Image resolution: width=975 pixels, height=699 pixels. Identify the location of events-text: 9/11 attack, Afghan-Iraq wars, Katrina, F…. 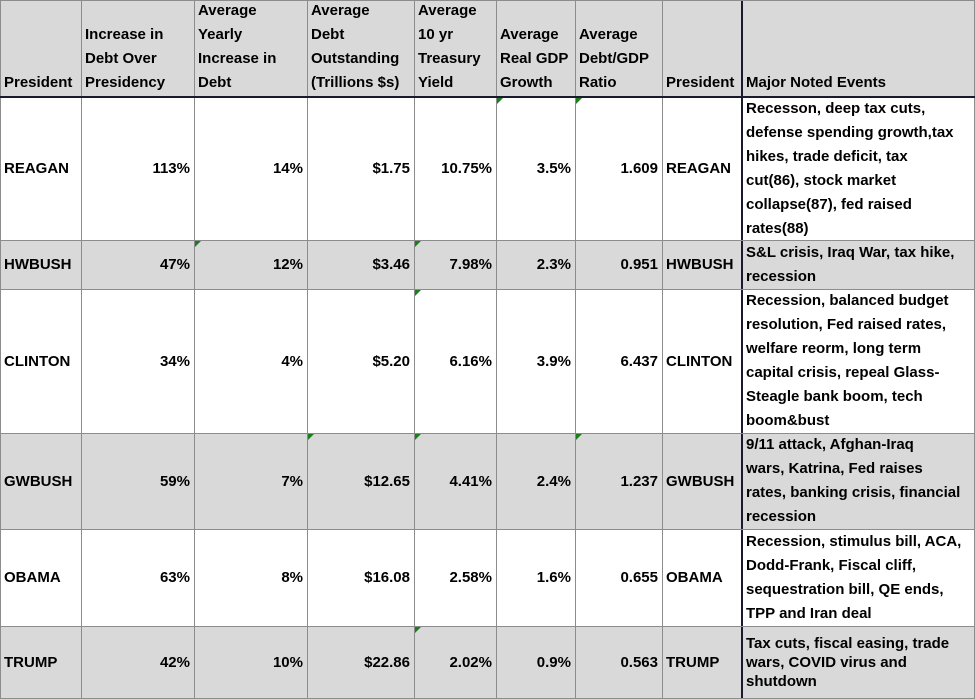
(853, 481).